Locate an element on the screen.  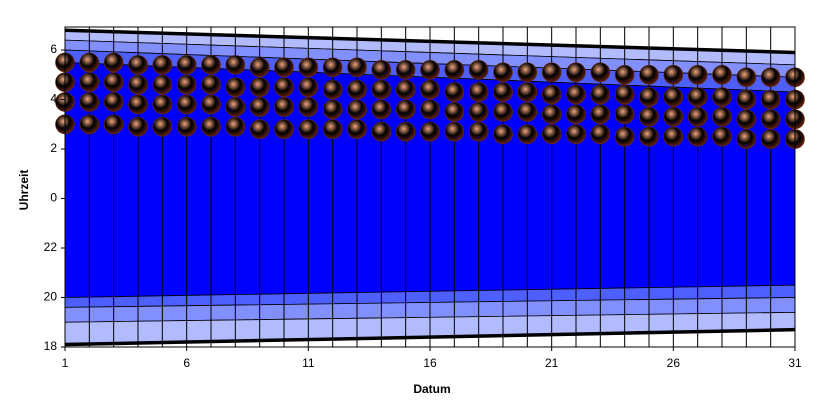
y-tick-label: 6 is located at coordinates (53, 49).